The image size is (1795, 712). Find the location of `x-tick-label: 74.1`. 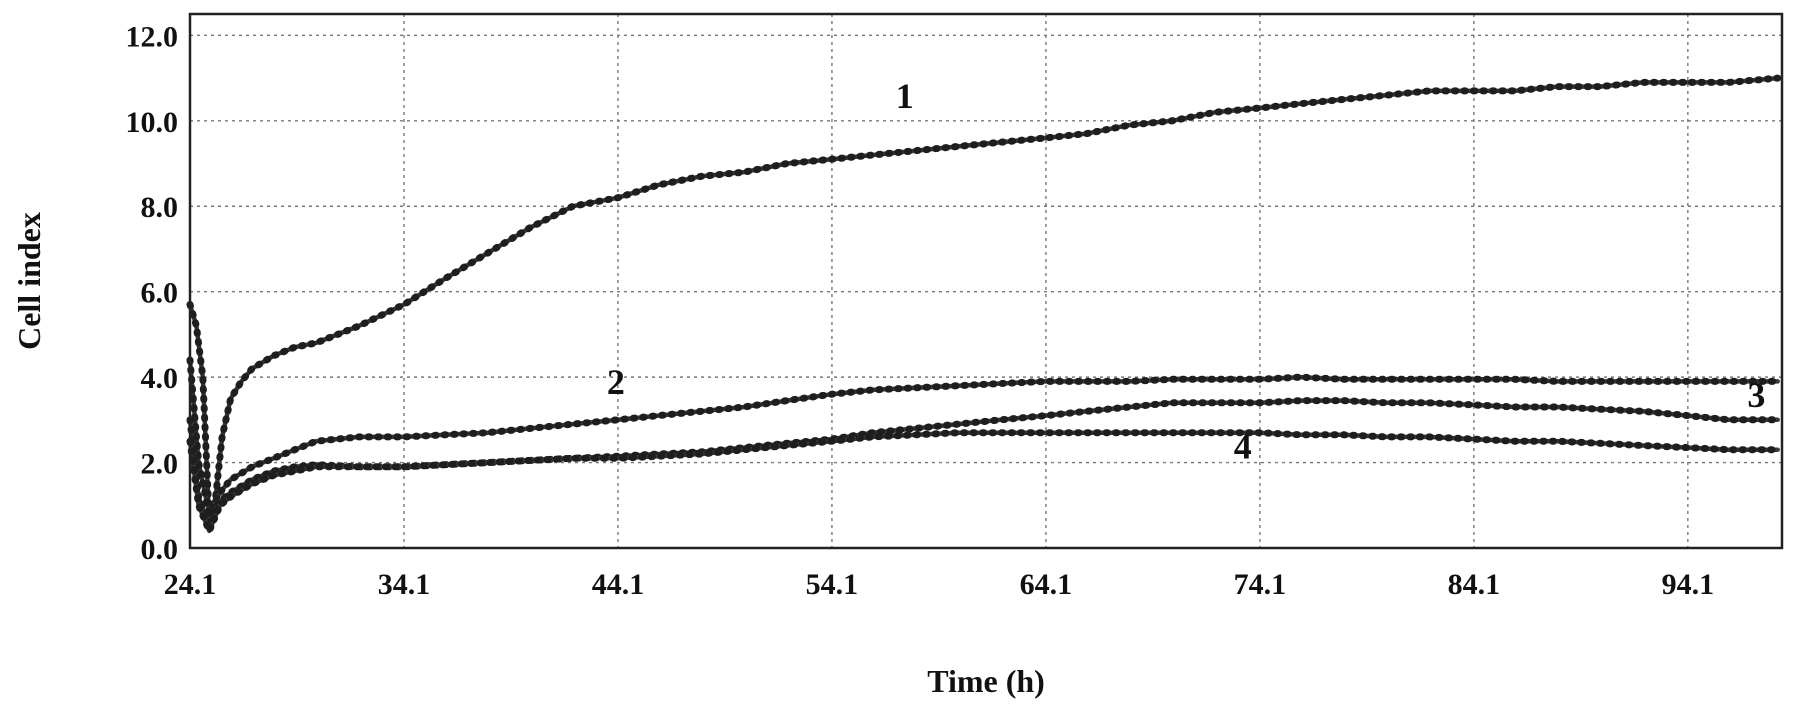

x-tick-label: 74.1 is located at coordinates (1260, 584).